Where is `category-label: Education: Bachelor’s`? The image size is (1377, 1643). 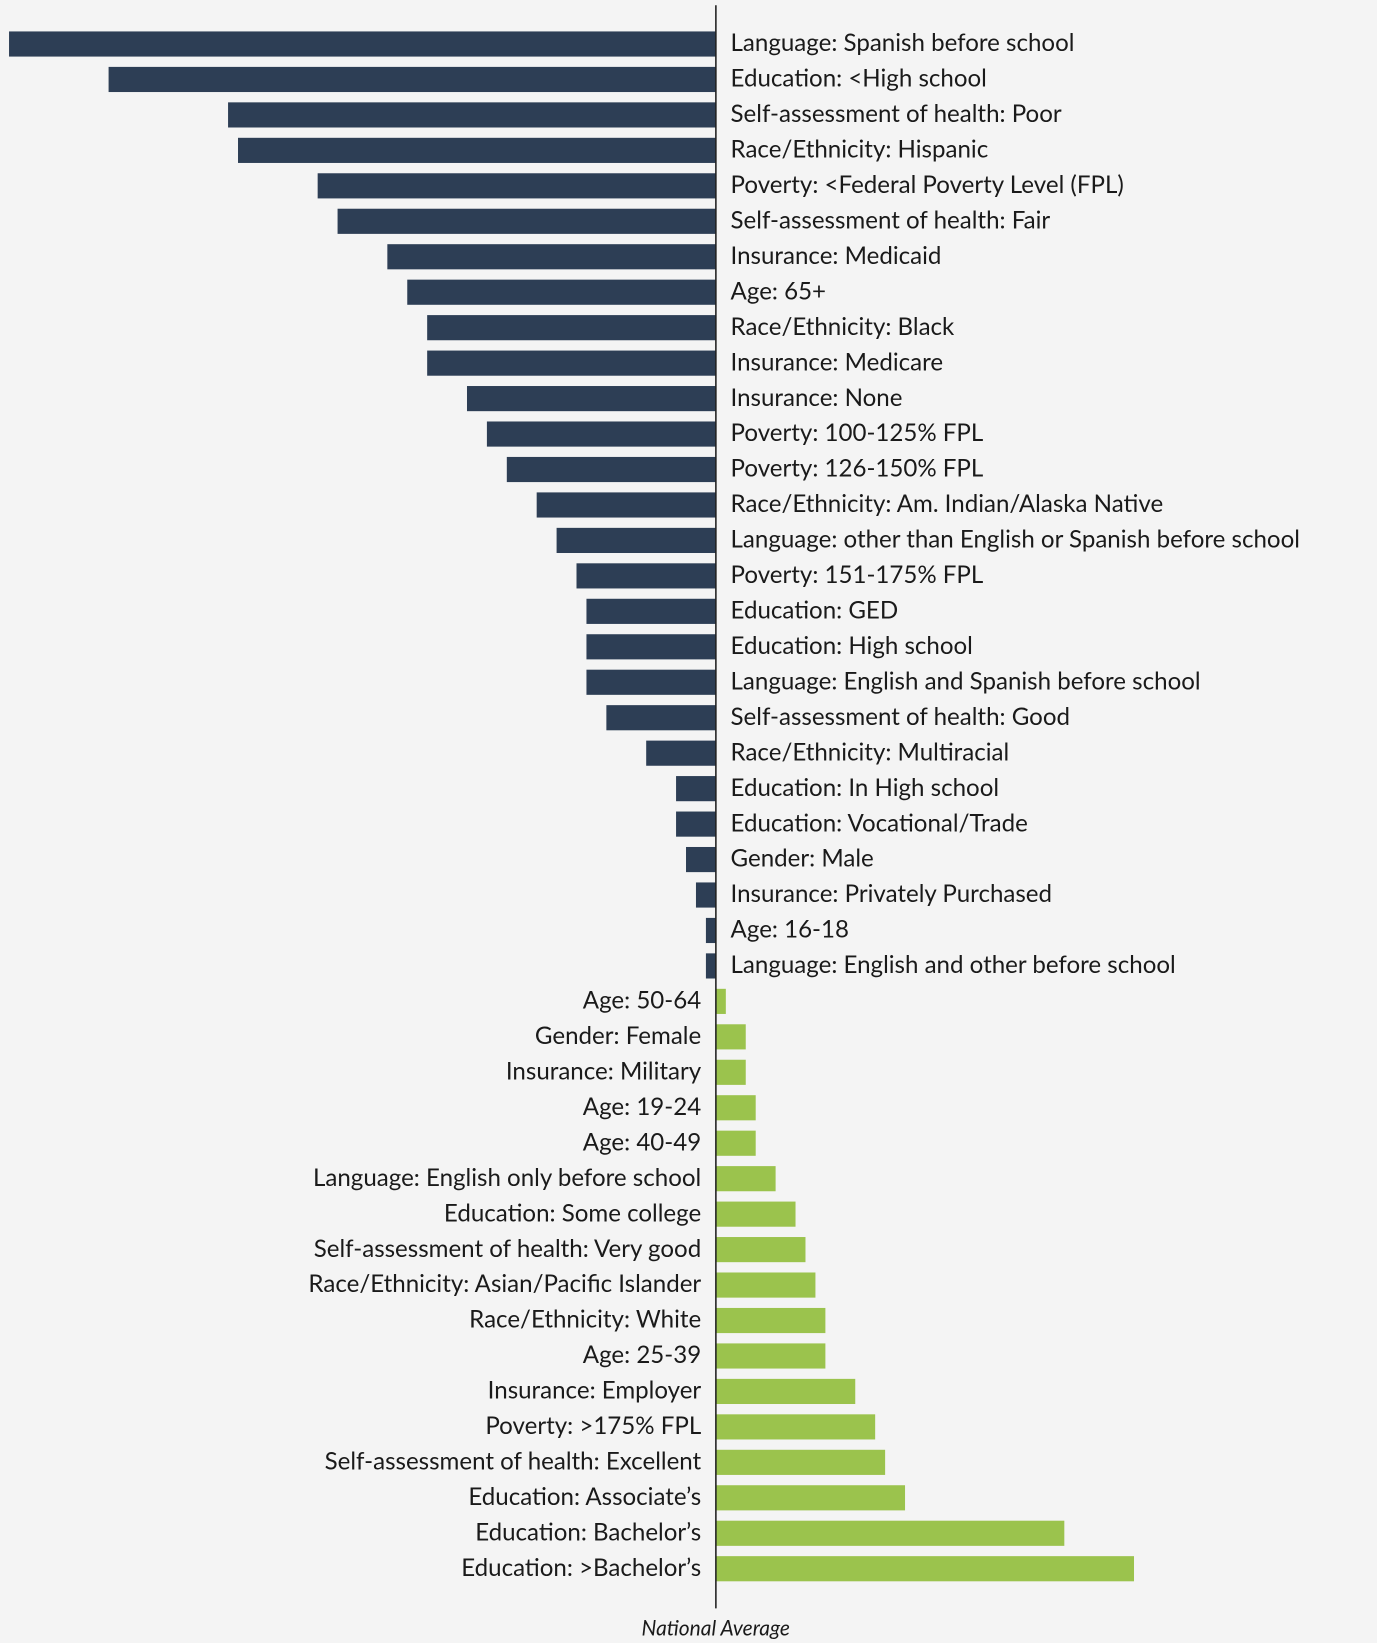
category-label: Education: Bachelor’s is located at coordinates (588, 1531).